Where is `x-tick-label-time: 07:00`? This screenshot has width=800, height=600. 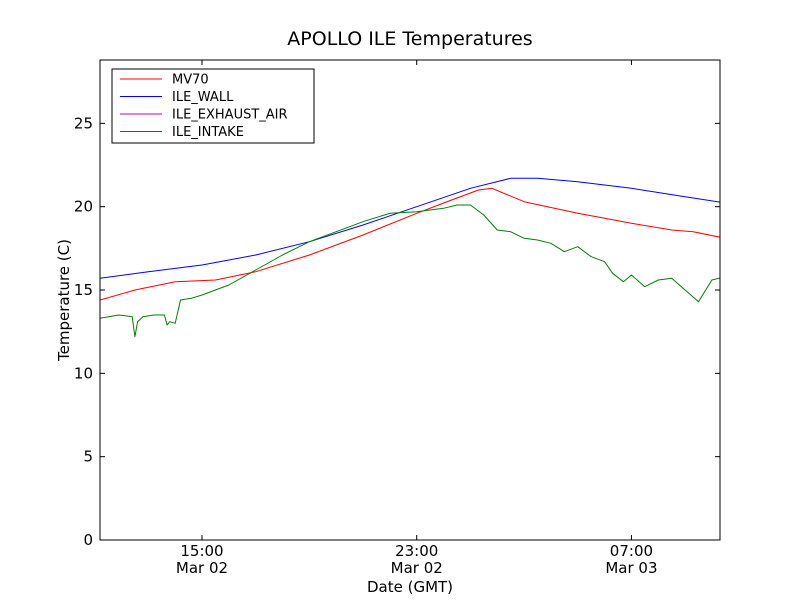
x-tick-label-time: 07:00 is located at coordinates (631, 551).